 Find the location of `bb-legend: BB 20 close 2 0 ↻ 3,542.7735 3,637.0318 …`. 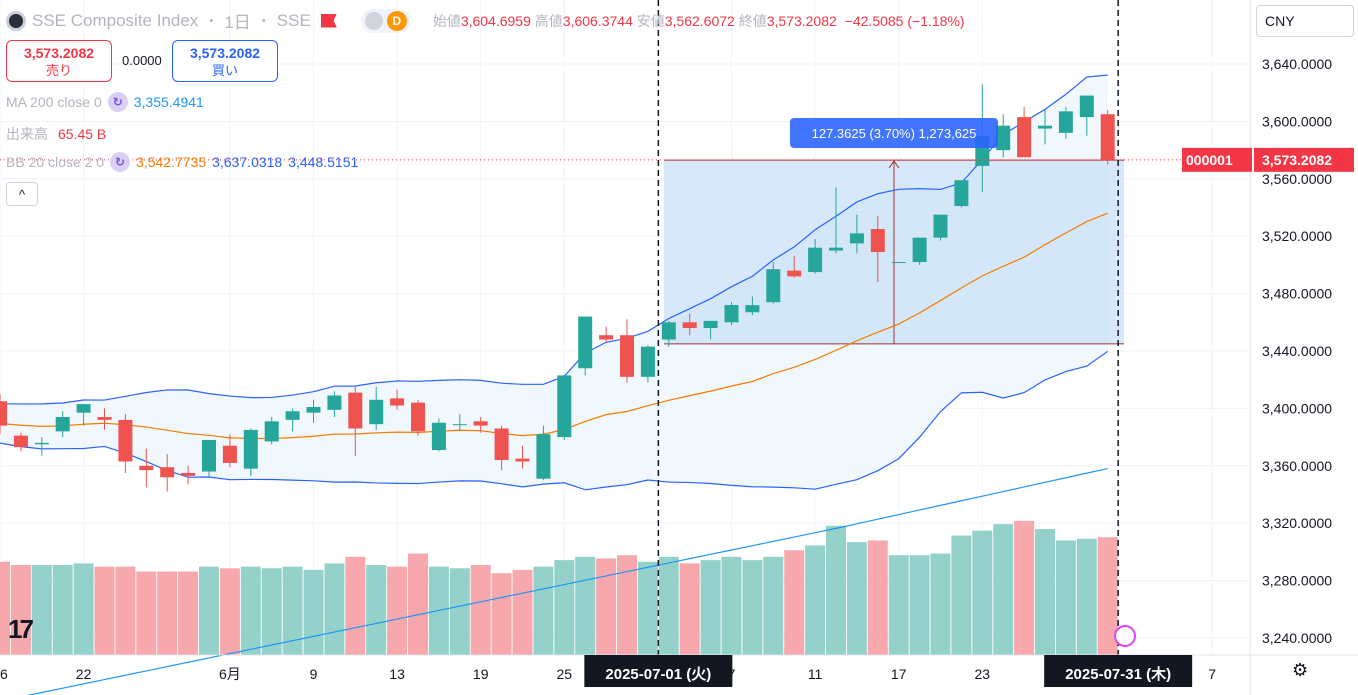

bb-legend: BB 20 close 2 0 ↻ 3,542.7735 3,637.0318 … is located at coordinates (182, 162).